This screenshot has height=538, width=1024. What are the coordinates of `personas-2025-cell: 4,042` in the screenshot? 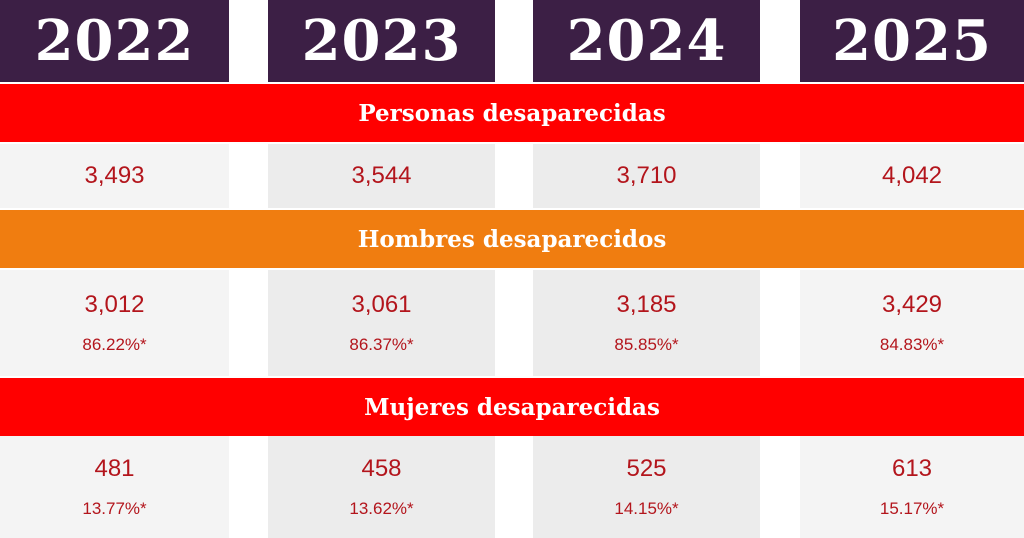 It's located at (912, 176).